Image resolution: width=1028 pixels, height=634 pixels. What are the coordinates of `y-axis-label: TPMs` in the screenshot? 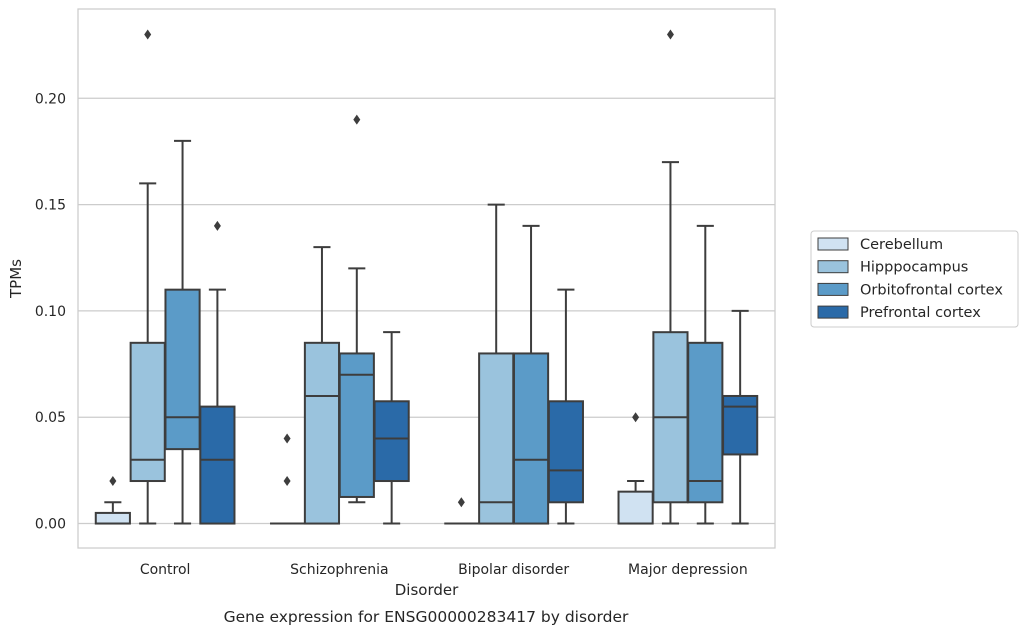 It's located at (16, 279).